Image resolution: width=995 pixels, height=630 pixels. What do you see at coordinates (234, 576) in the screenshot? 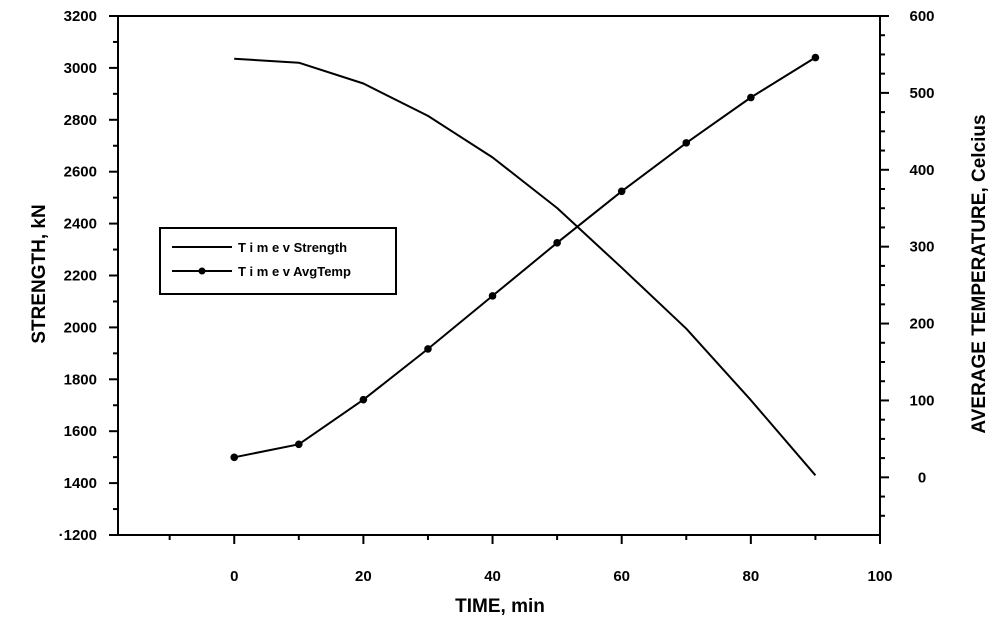
I see `x-tick-label: 0` at bounding box center [234, 576].